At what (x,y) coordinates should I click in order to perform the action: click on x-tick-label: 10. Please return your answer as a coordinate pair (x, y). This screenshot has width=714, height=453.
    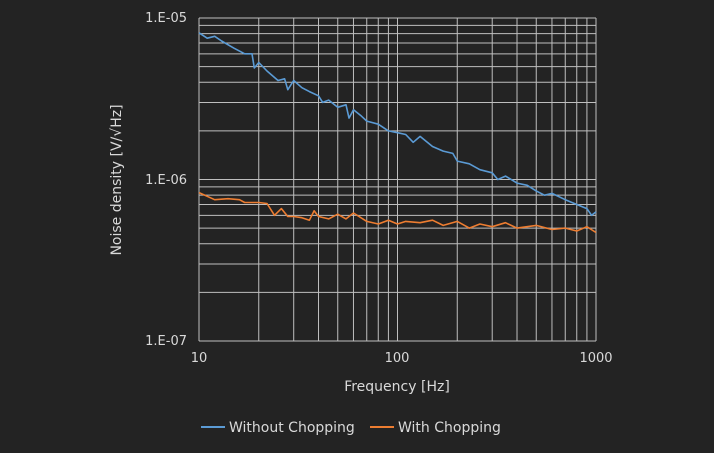
    Looking at the image, I should click on (199, 358).